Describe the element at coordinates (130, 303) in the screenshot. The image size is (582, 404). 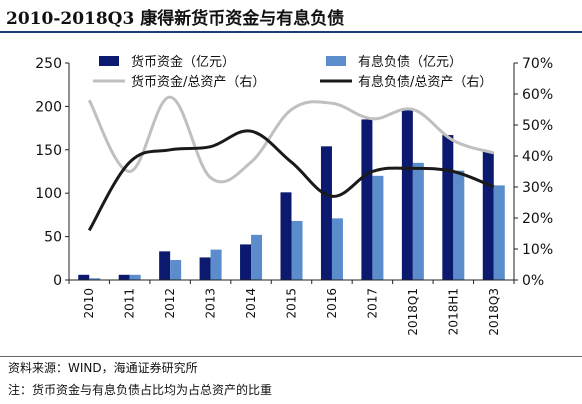
I see `x-tick-label: 2011` at that location.